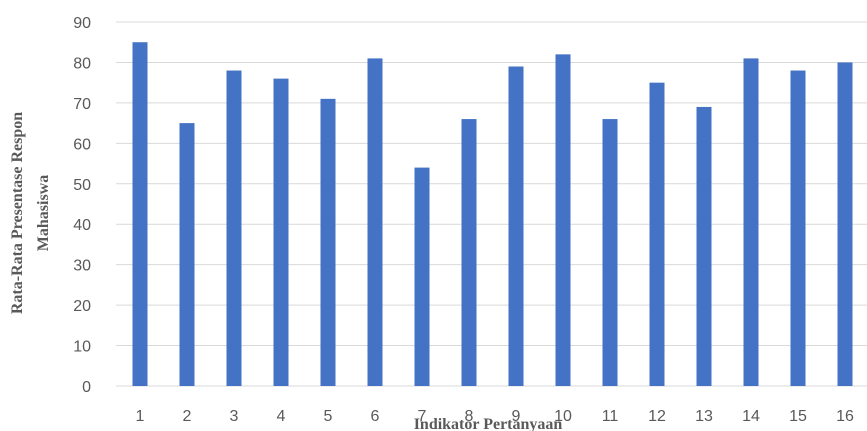 Image resolution: width=867 pixels, height=431 pixels. Describe the element at coordinates (82, 23) in the screenshot. I see `y-tick-label: 90` at that location.